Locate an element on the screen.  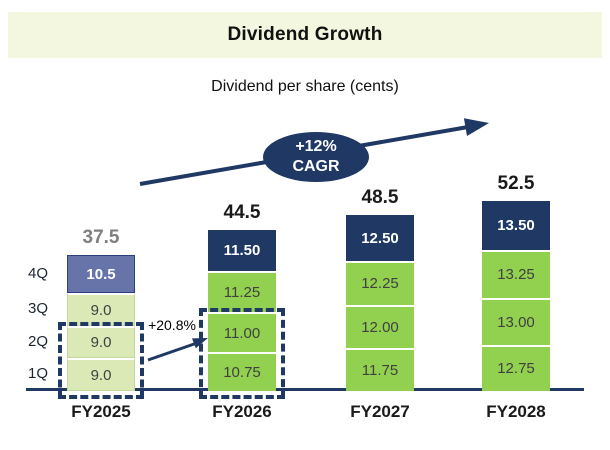
cagr-badge-line1: +12% is located at coordinates (316, 146).